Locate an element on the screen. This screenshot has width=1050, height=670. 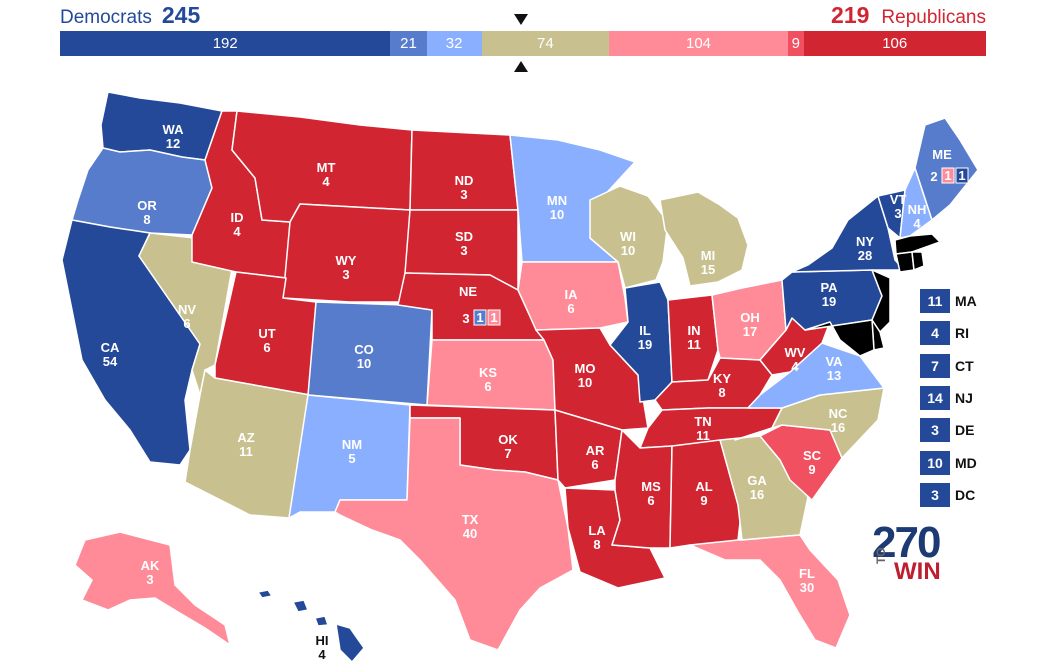
state-ev-ks: 6 is located at coordinates (487, 386).